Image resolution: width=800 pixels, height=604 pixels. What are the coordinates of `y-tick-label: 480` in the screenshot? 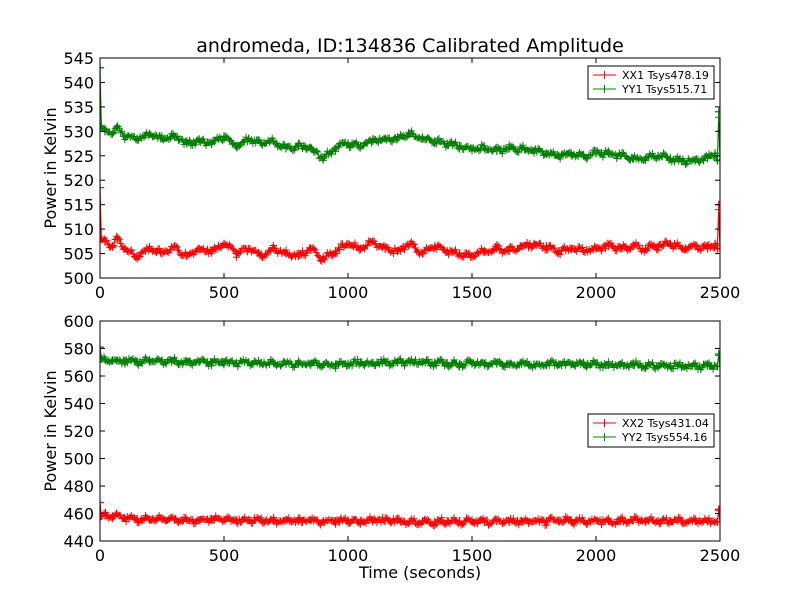 It's located at (78, 486).